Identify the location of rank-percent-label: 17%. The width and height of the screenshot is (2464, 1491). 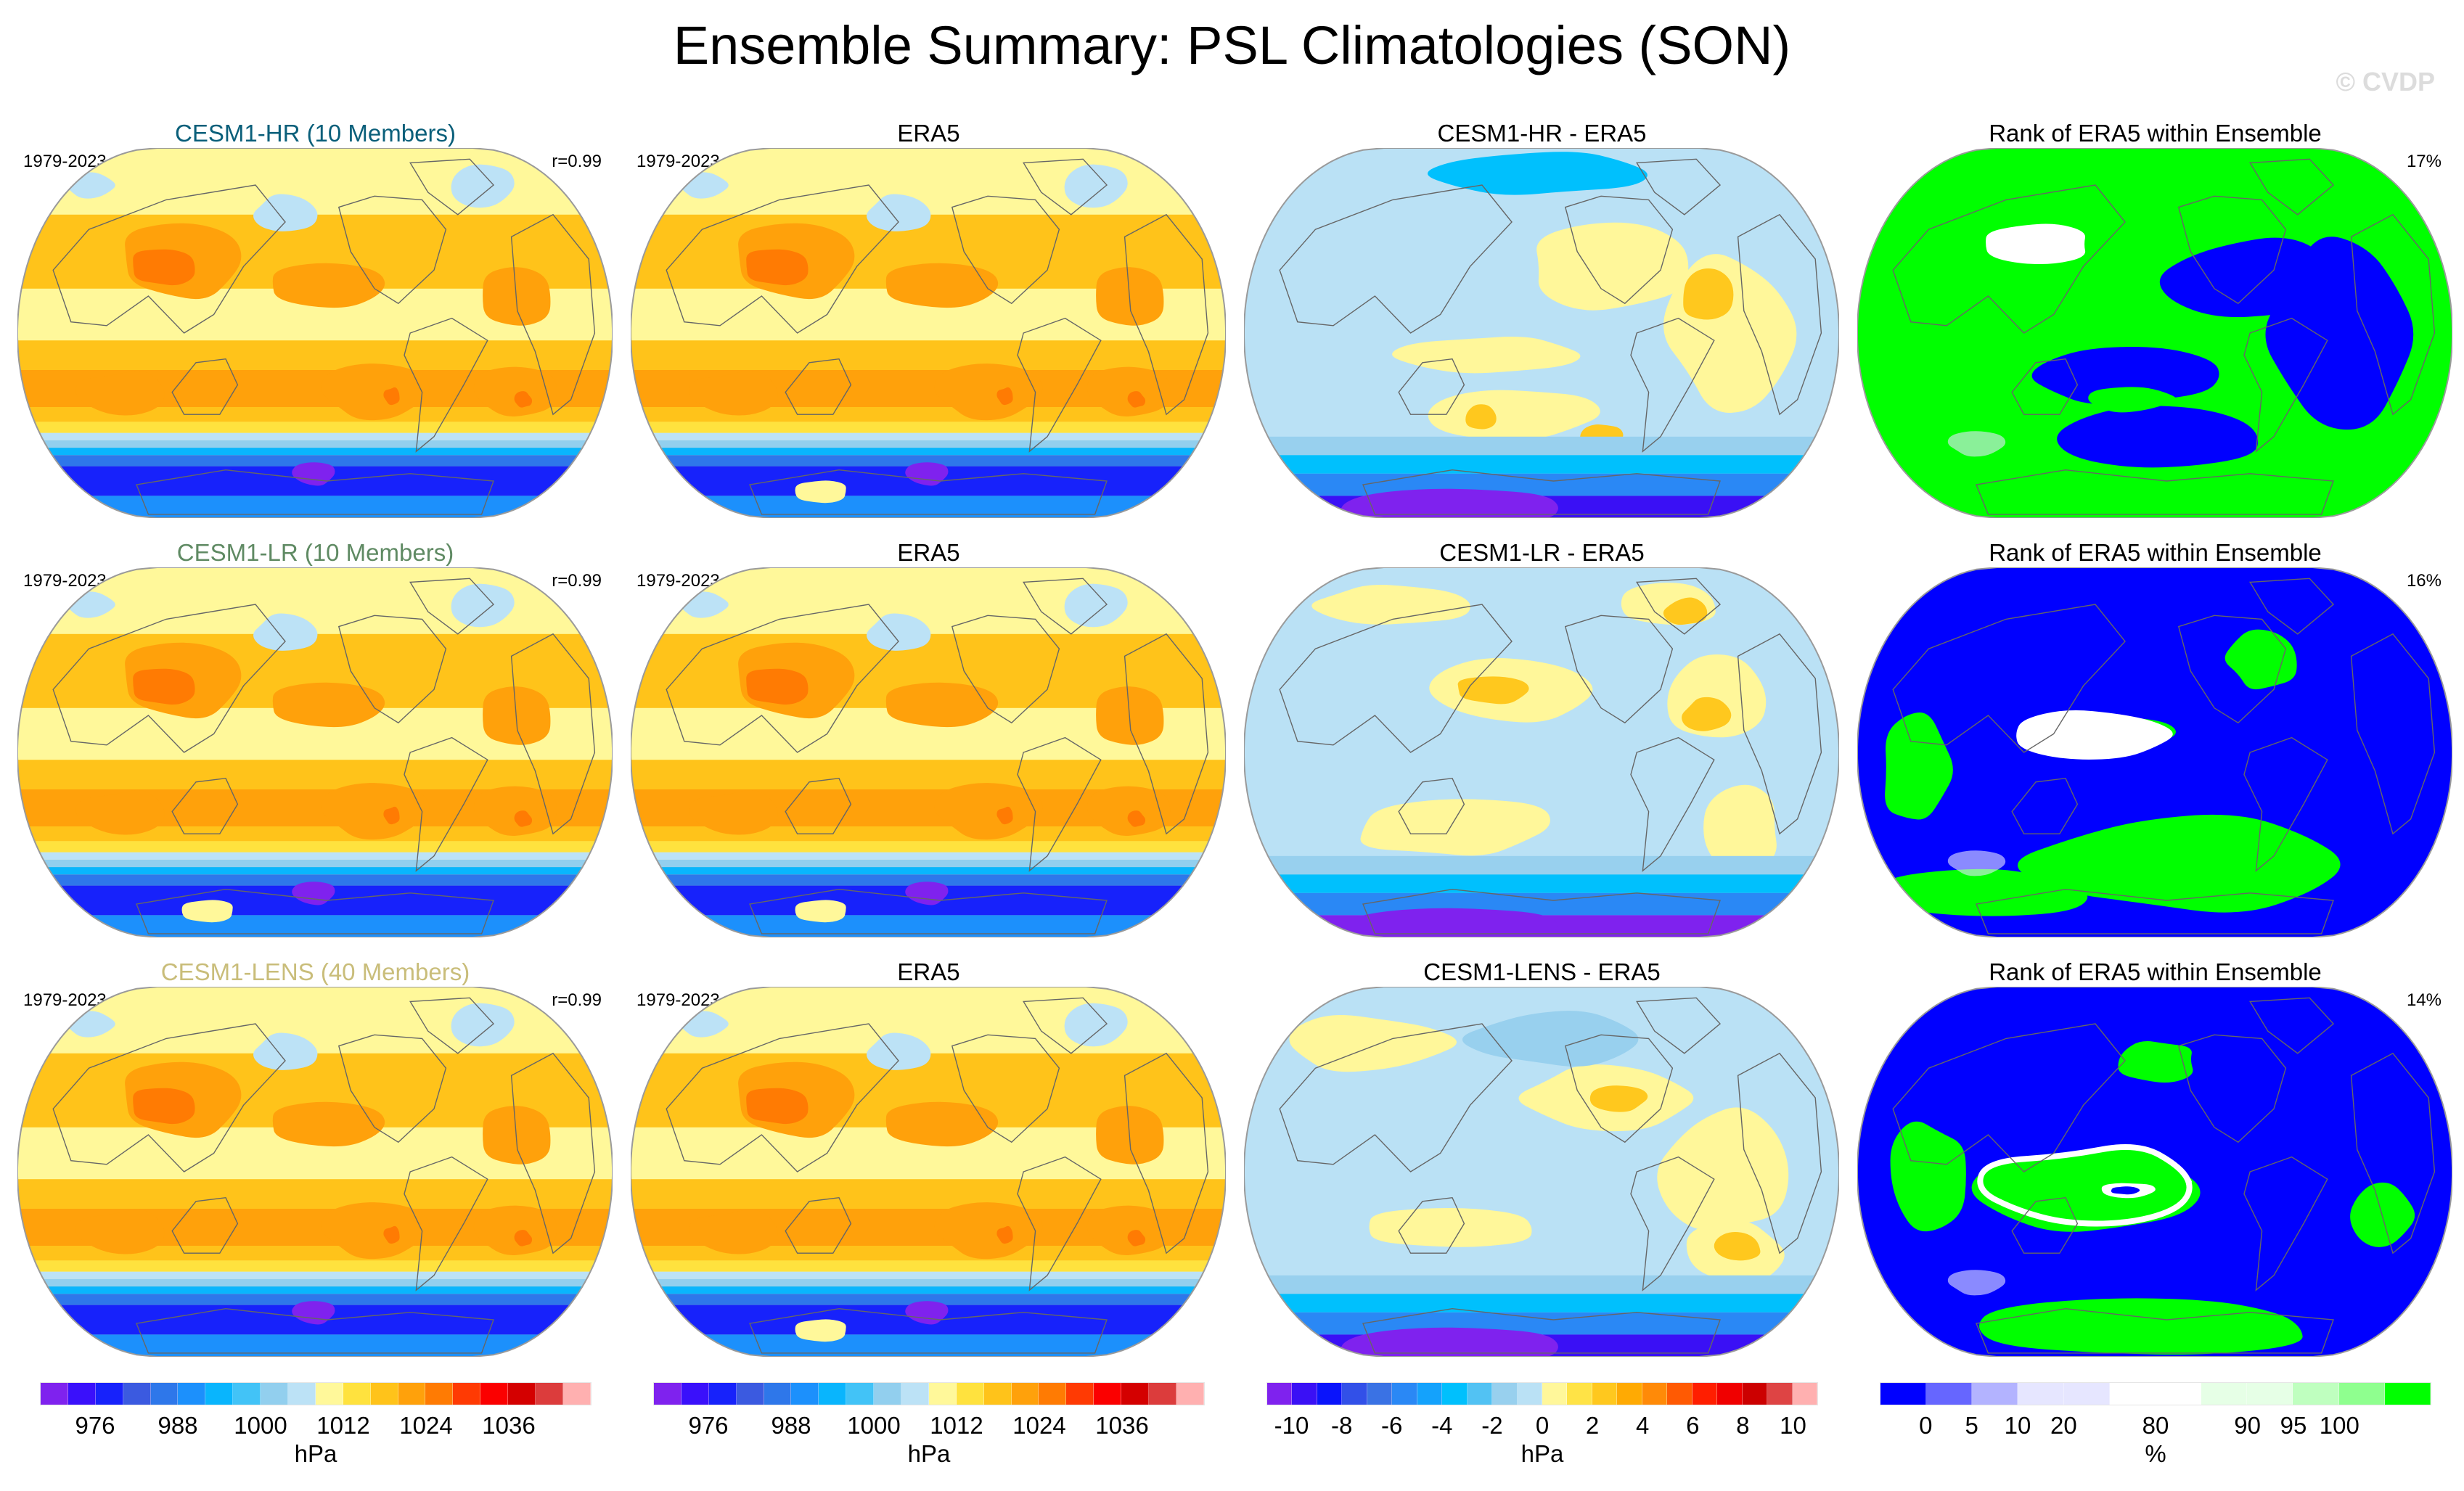
(2424, 161).